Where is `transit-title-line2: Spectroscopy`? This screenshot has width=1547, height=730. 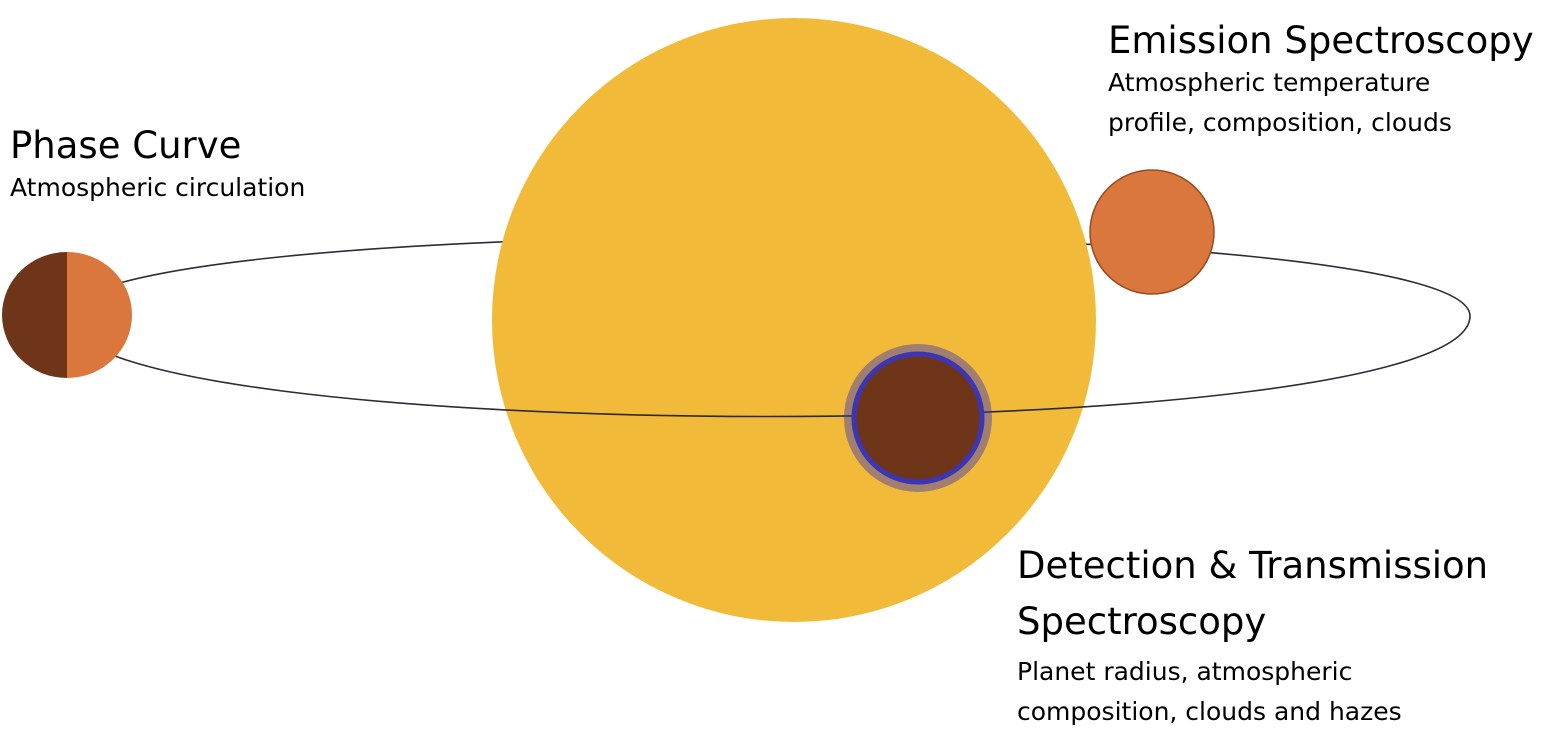 transit-title-line2: Spectroscopy is located at coordinates (1142, 621).